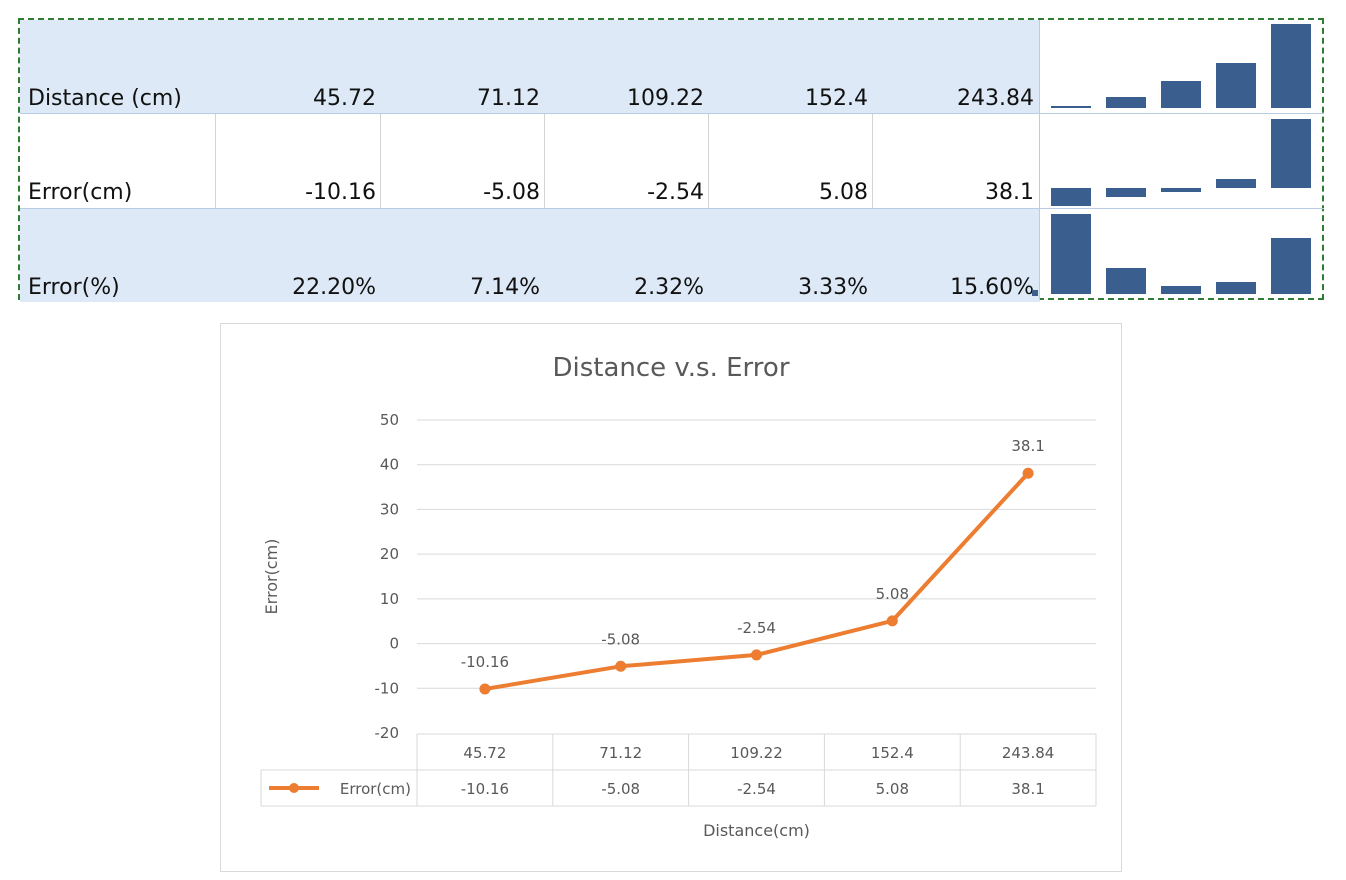 This screenshot has width=1346, height=880. What do you see at coordinates (995, 98) in the screenshot?
I see `cell-value: 243.84` at bounding box center [995, 98].